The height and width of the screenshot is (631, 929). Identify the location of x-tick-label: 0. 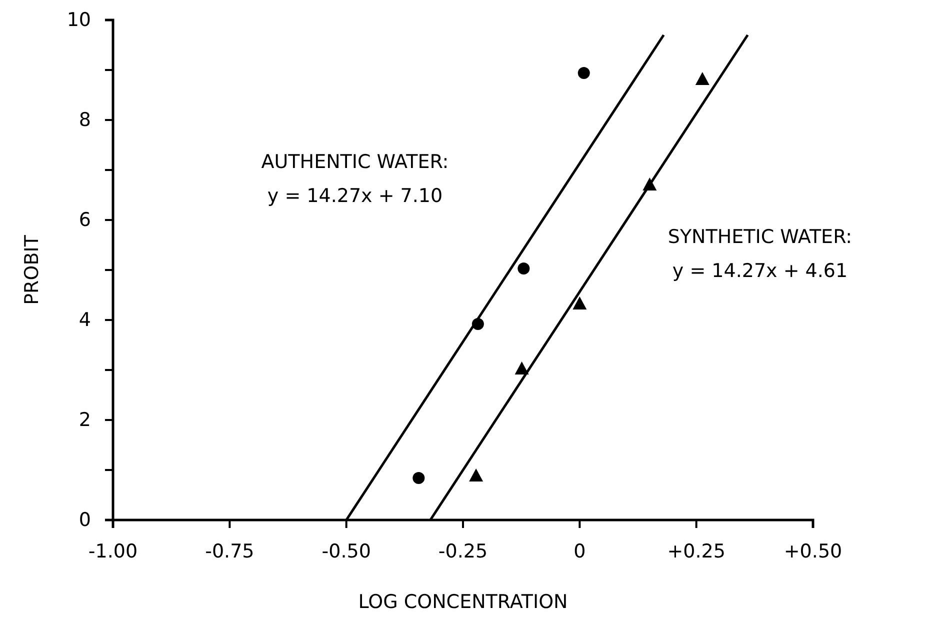
(580, 551).